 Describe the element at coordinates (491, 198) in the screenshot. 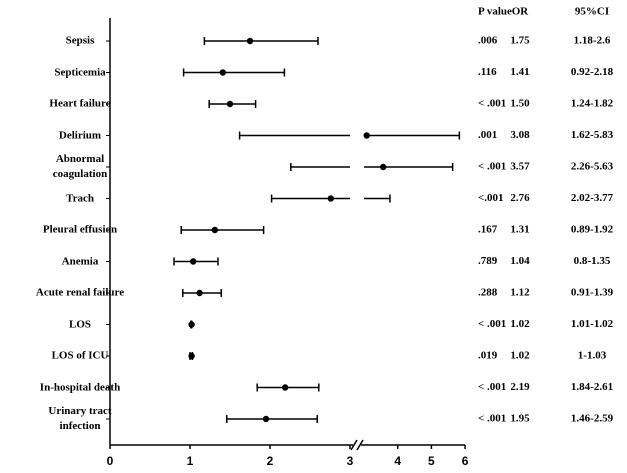

I see `p-value: <.001` at that location.